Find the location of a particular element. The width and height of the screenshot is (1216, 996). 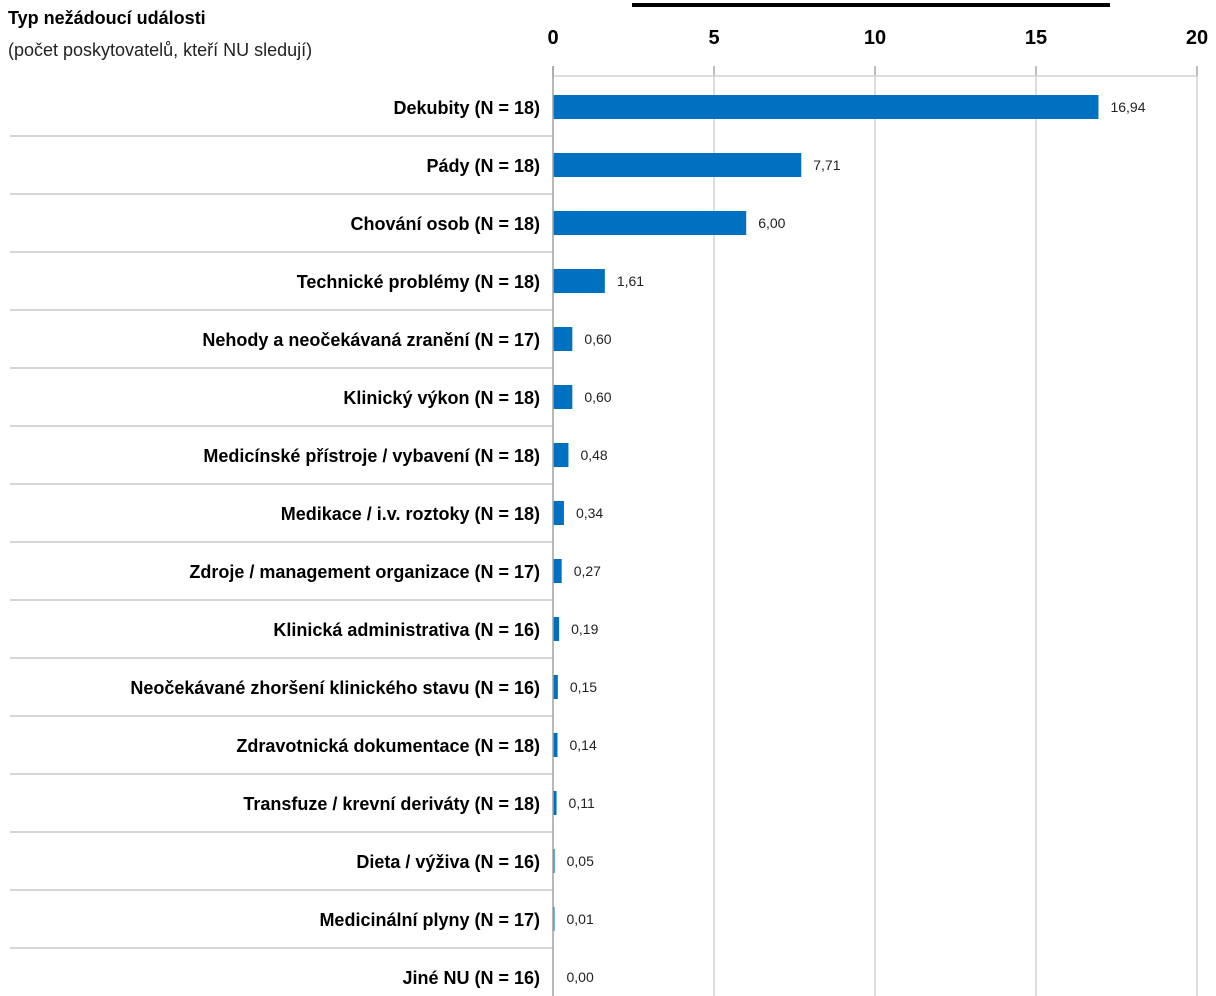

category-label: Jiné NU (N = 16) is located at coordinates (471, 978).